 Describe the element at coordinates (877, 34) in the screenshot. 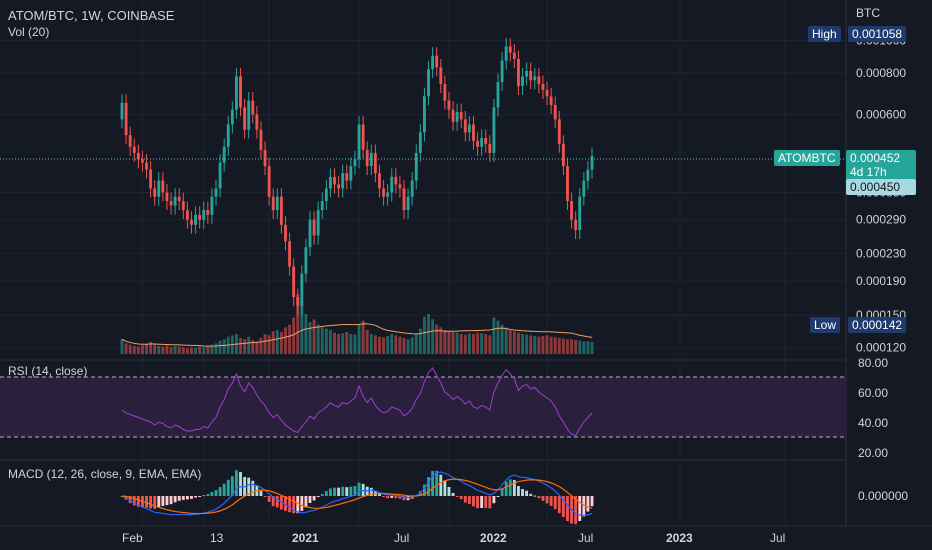

I see `high-value: 0.001058` at that location.